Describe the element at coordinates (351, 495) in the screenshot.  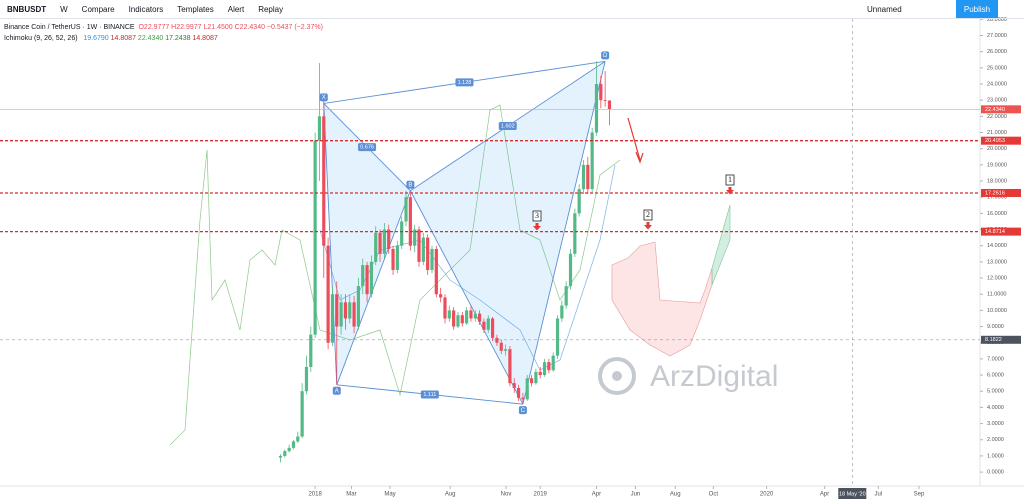
I see `x-tick-label: Mar` at that location.